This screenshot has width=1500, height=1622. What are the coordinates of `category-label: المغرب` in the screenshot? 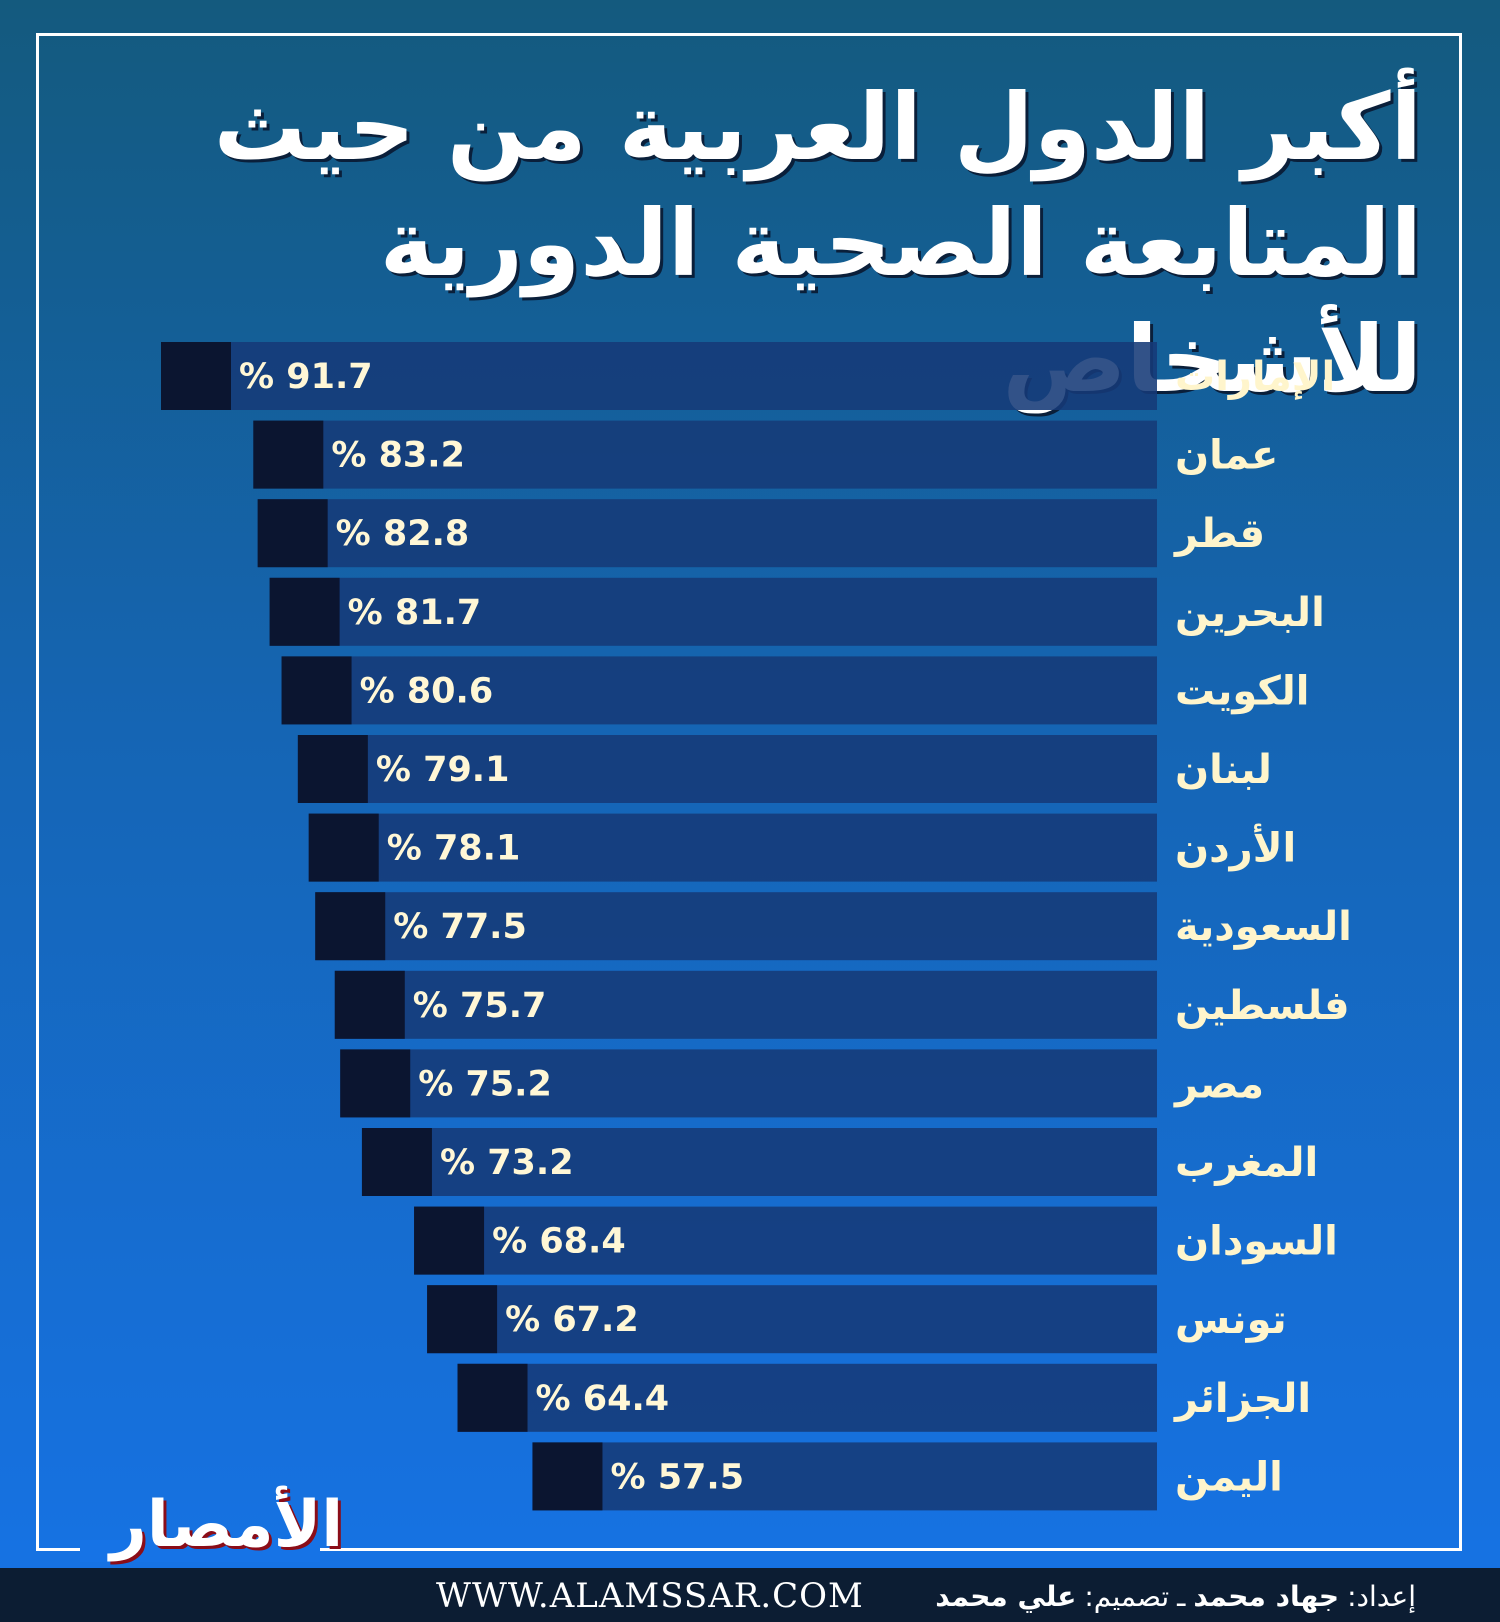 It's located at (1246, 1163).